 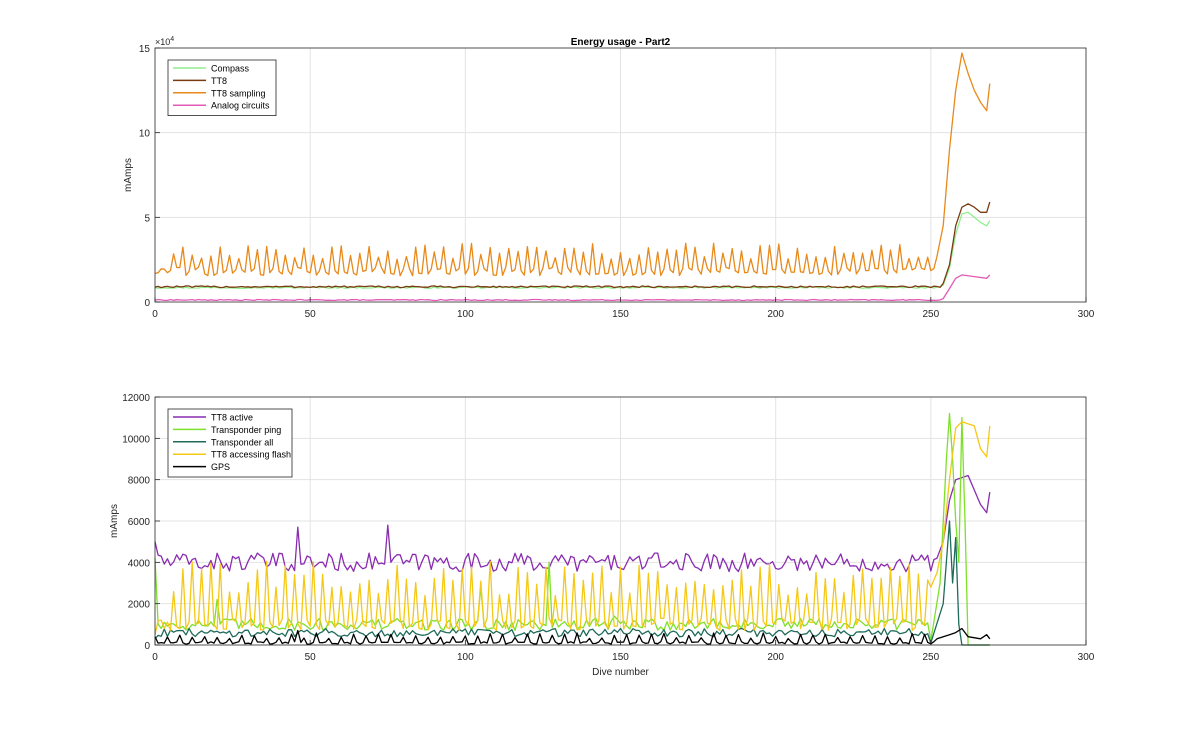 I want to click on y-tick-label: 10, so click(x=145, y=134).